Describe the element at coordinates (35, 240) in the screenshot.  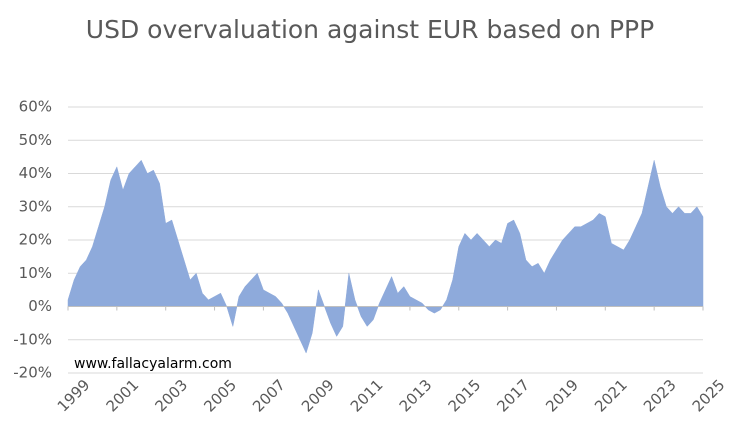
I see `y-tick-label: 20%` at that location.